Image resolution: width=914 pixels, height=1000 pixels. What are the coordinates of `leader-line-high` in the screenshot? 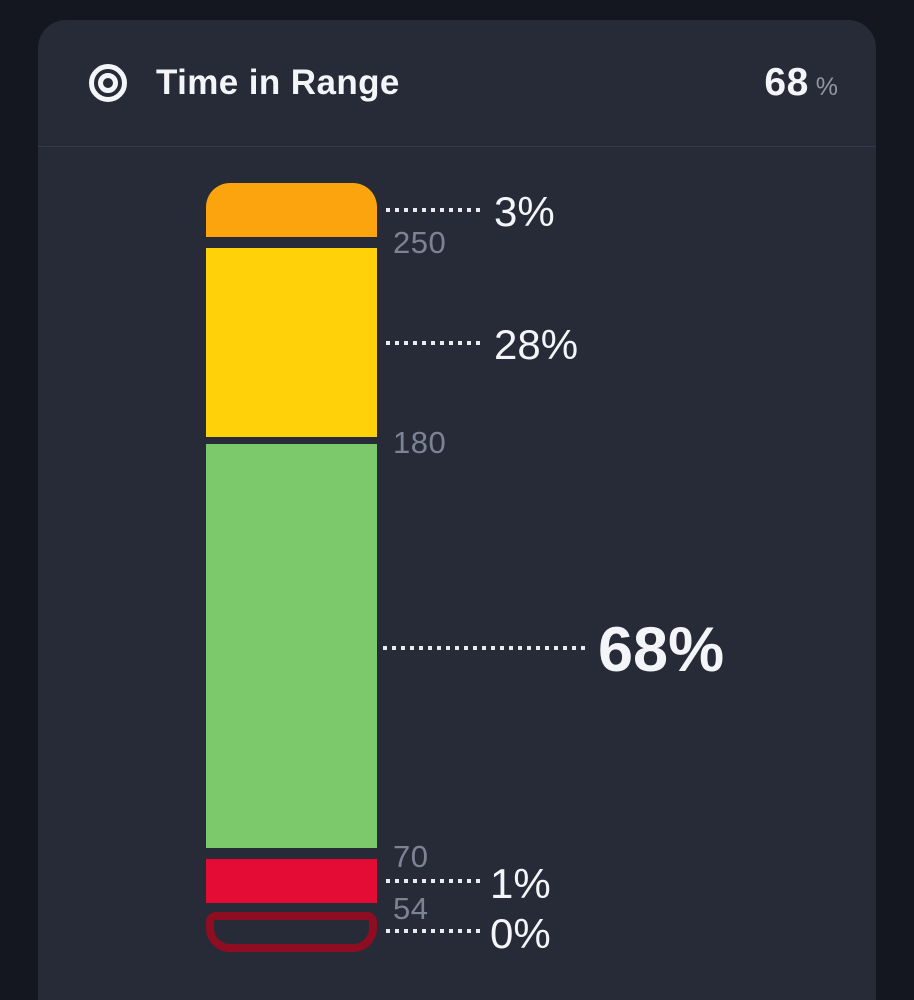 It's located at (433, 343).